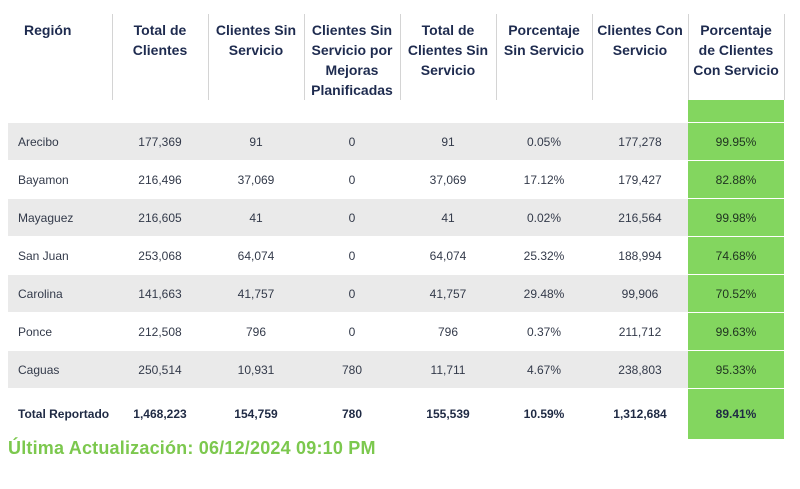  What do you see at coordinates (640, 331) in the screenshot?
I see `with-service-cell: 211,712` at bounding box center [640, 331].